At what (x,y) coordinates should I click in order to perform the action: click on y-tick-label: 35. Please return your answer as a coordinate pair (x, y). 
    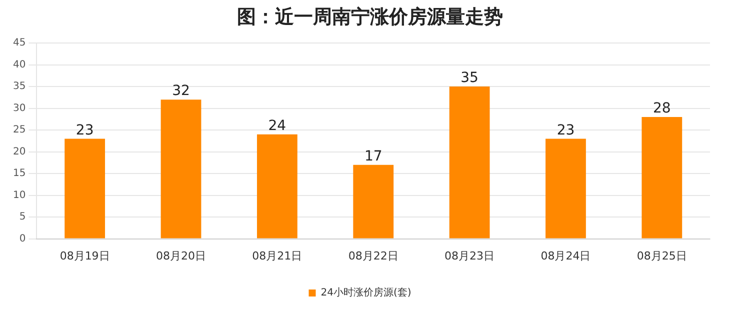
    Looking at the image, I should click on (19, 86).